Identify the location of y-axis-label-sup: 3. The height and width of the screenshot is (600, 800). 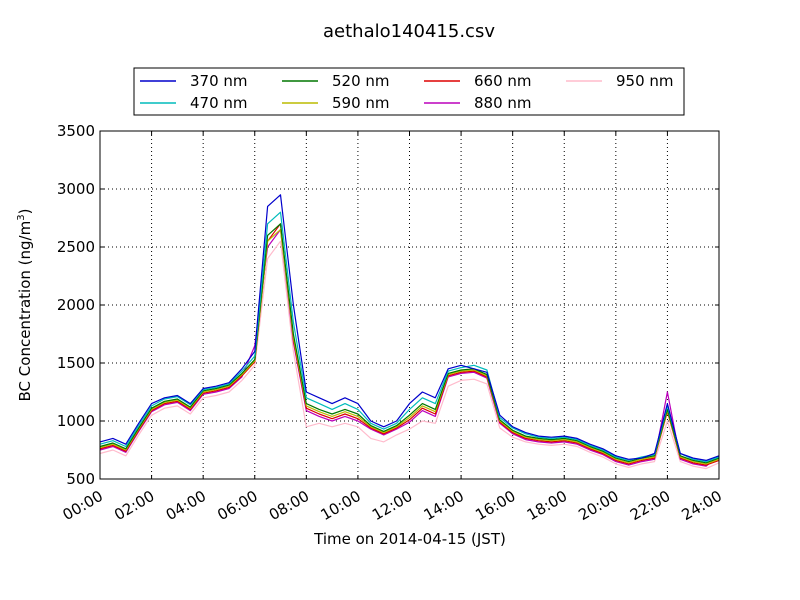
(21, 217).